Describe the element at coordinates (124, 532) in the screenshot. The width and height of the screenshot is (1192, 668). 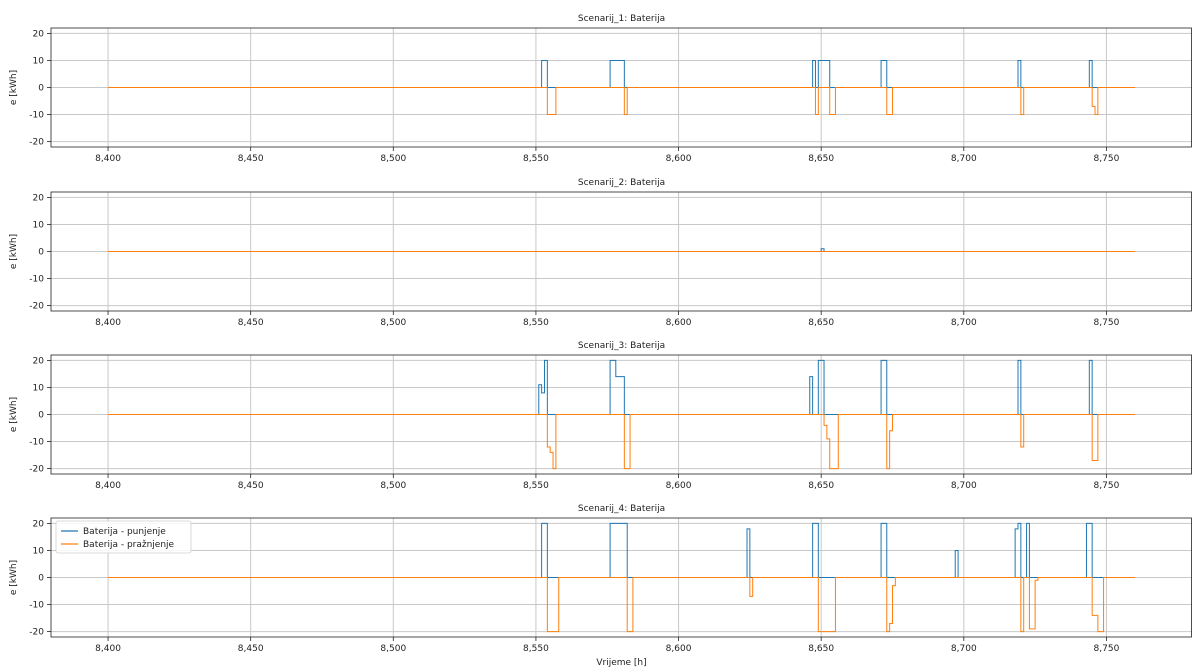
I see `legend-label: Baterija - punjenje` at that location.